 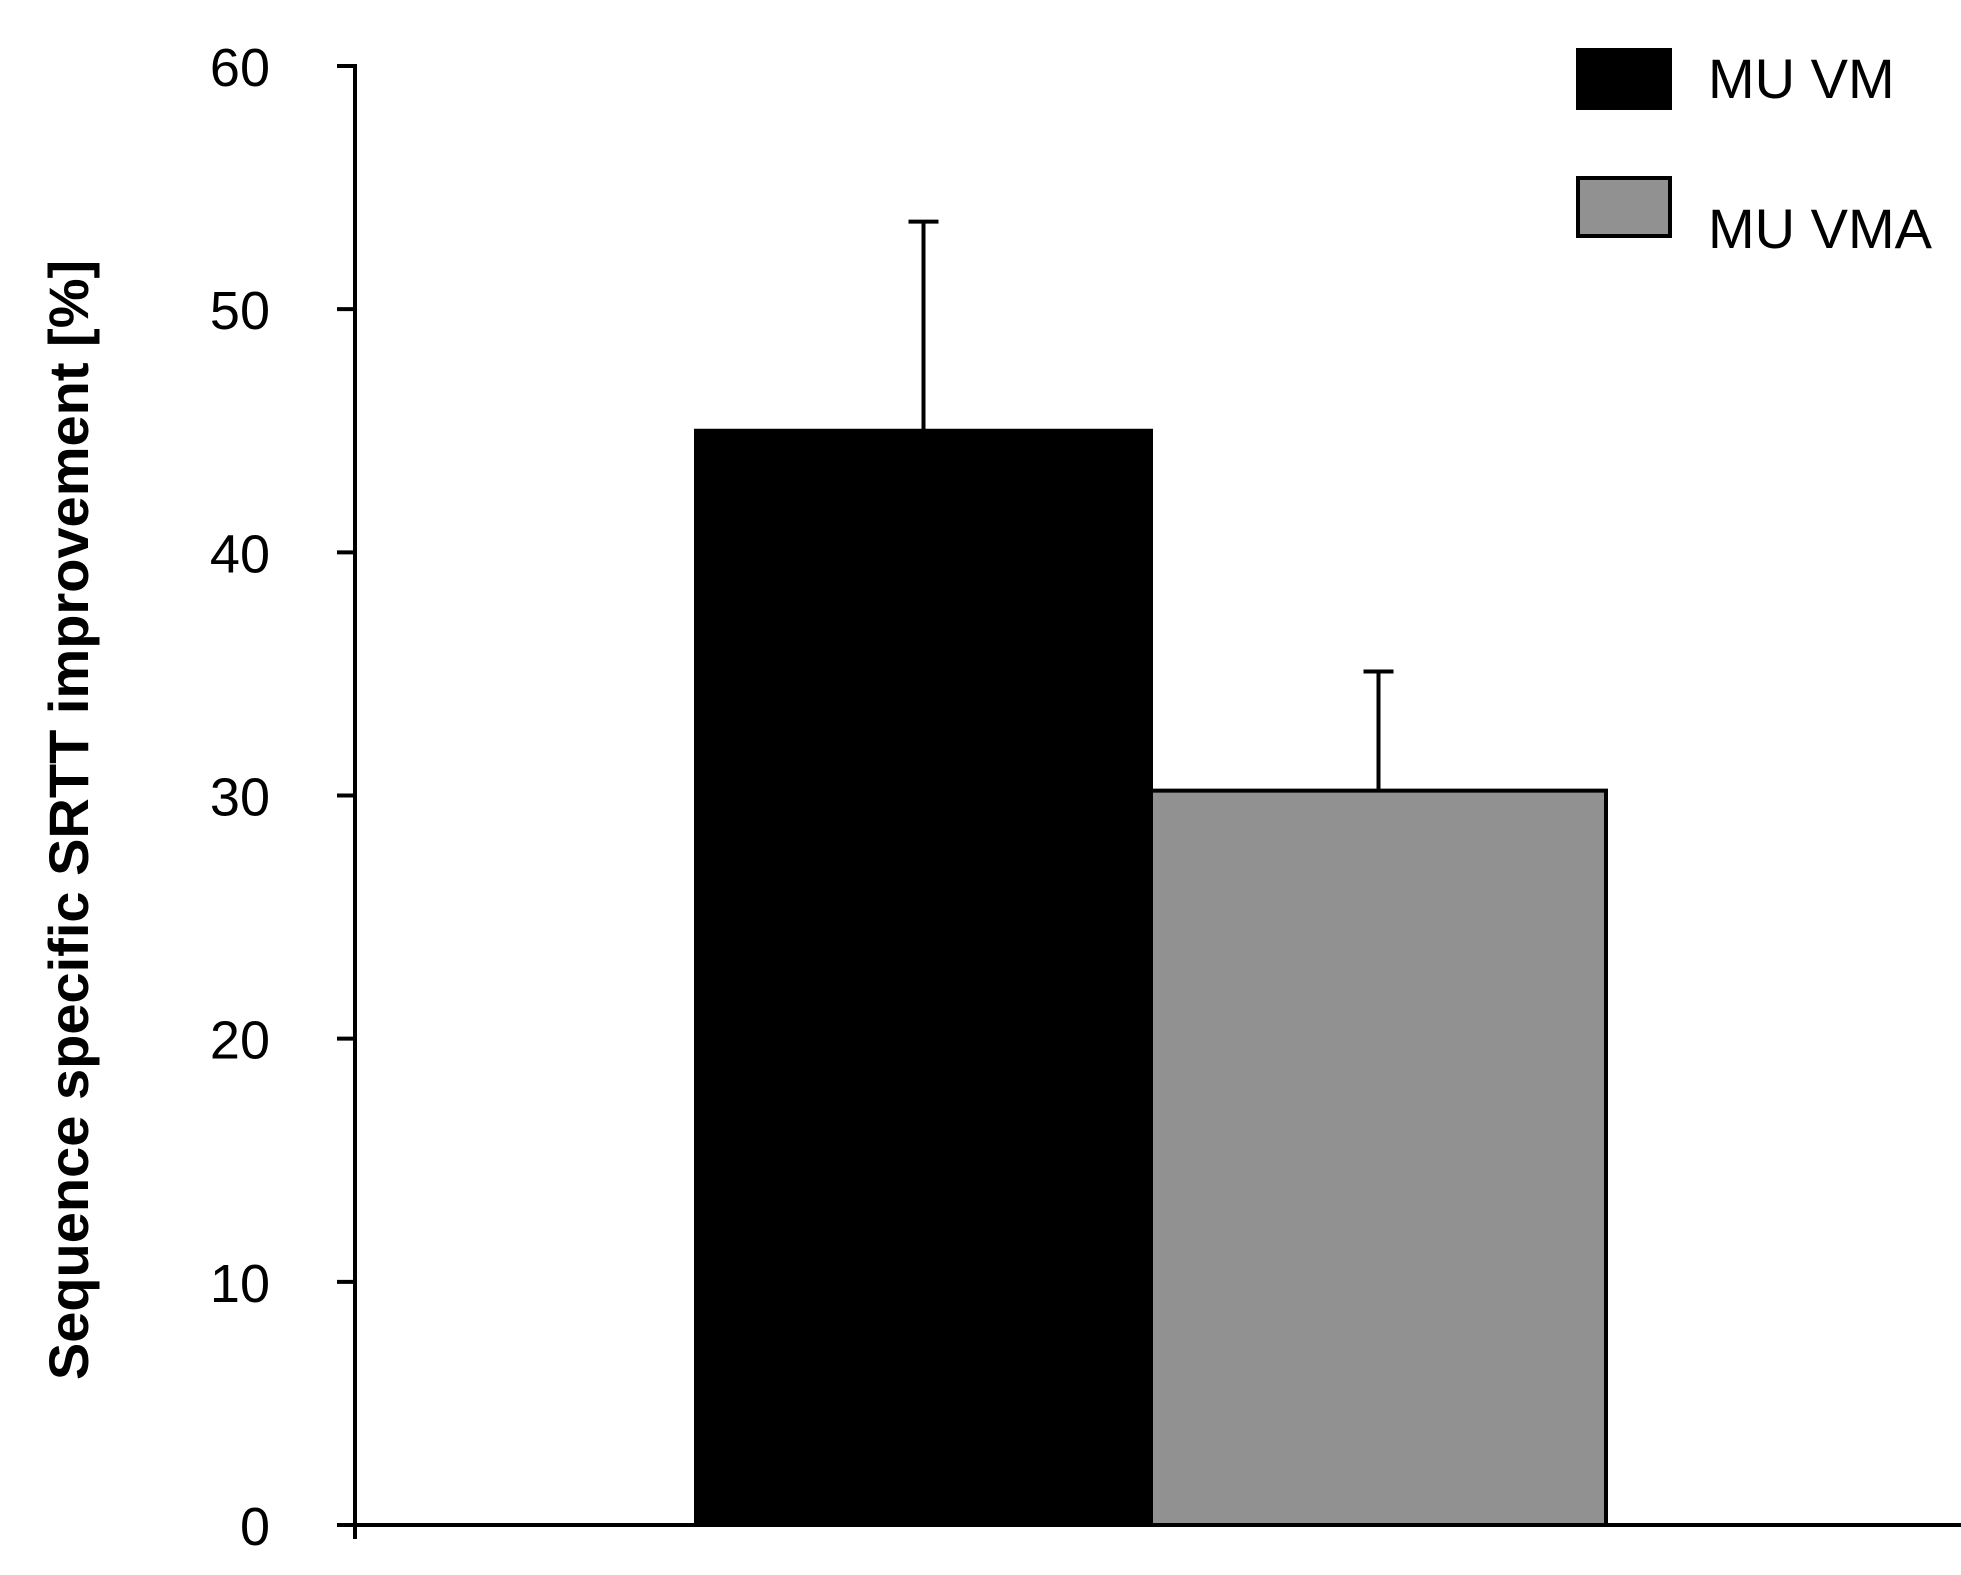 What do you see at coordinates (240, 1284) in the screenshot?
I see `y-tick-label: 10` at bounding box center [240, 1284].